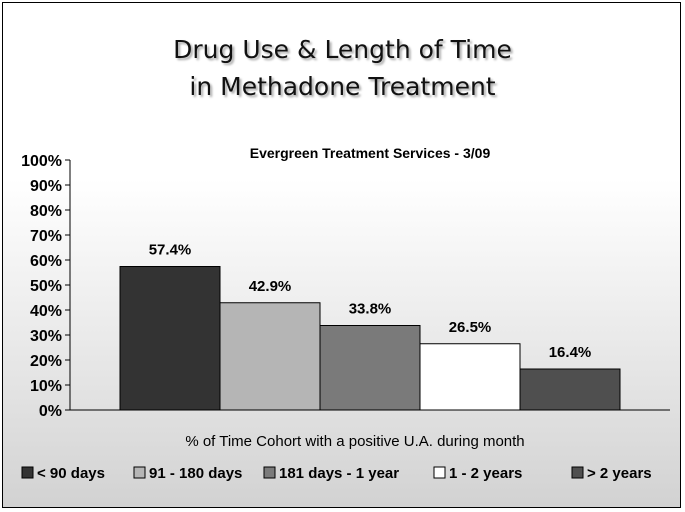 Image resolution: width=685 pixels, height=512 pixels. What do you see at coordinates (570, 352) in the screenshot?
I see `bar-value-label: 16.4%` at bounding box center [570, 352].